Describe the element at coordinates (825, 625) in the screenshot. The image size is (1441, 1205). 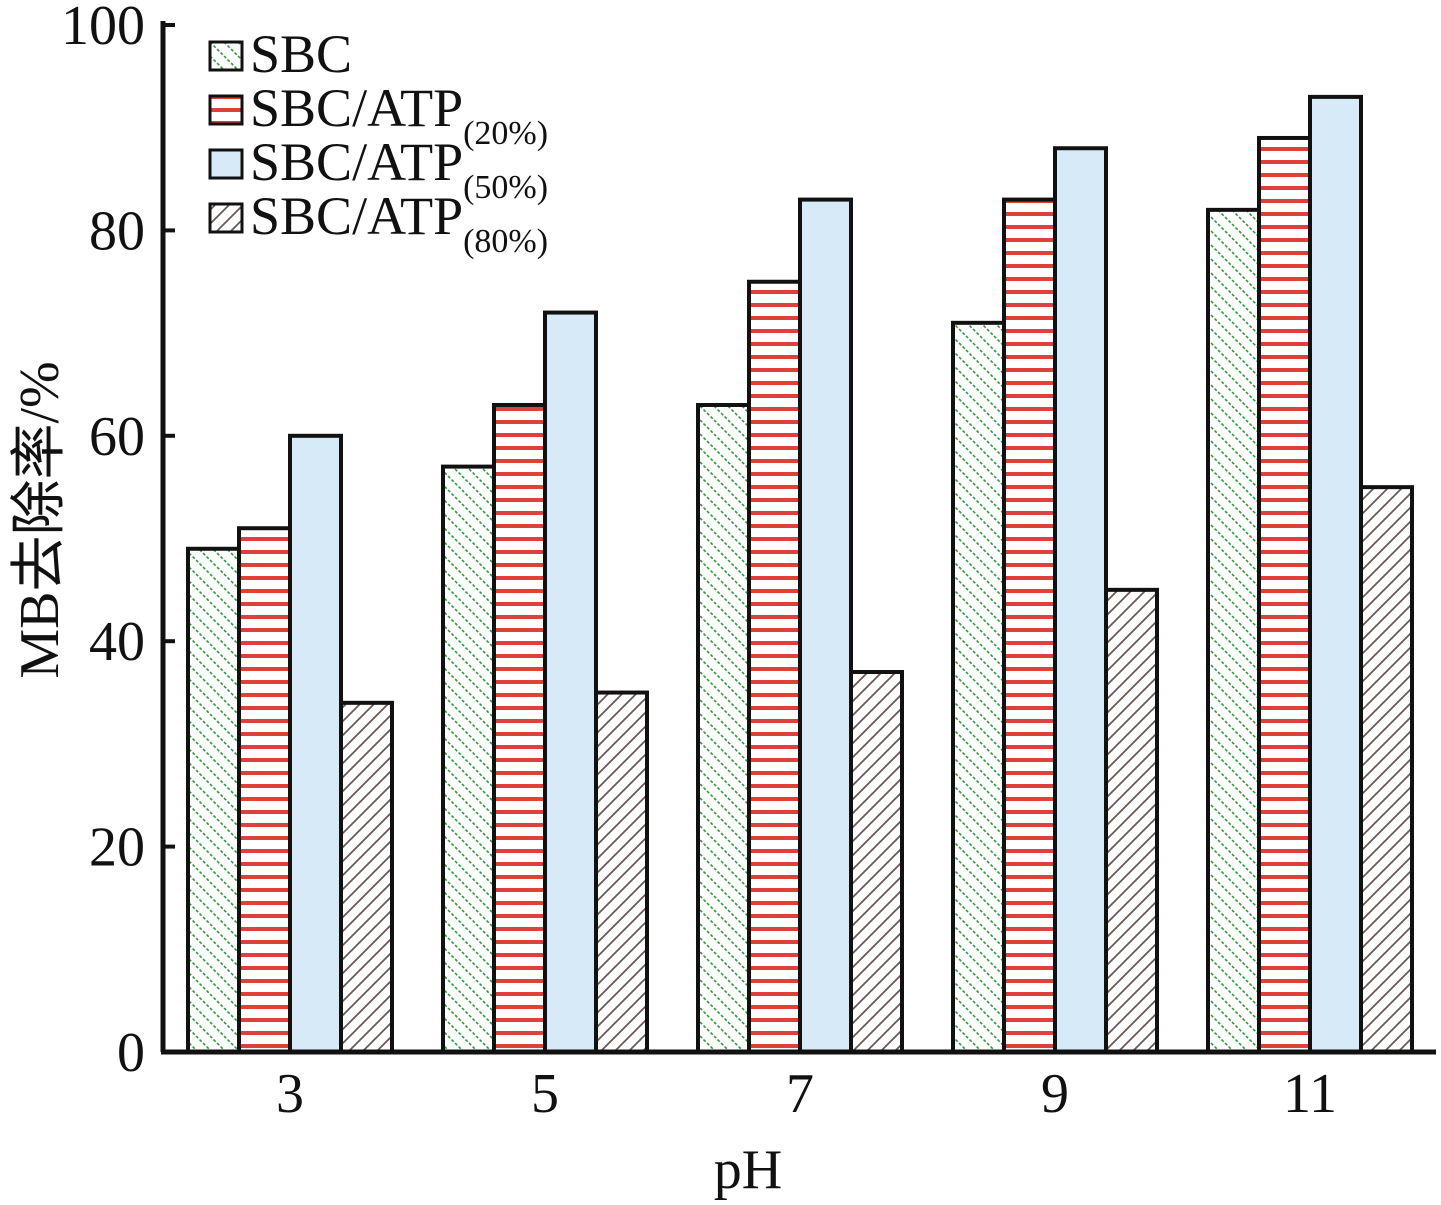
I see `bar-sbc-atp-50--ph-7` at that location.